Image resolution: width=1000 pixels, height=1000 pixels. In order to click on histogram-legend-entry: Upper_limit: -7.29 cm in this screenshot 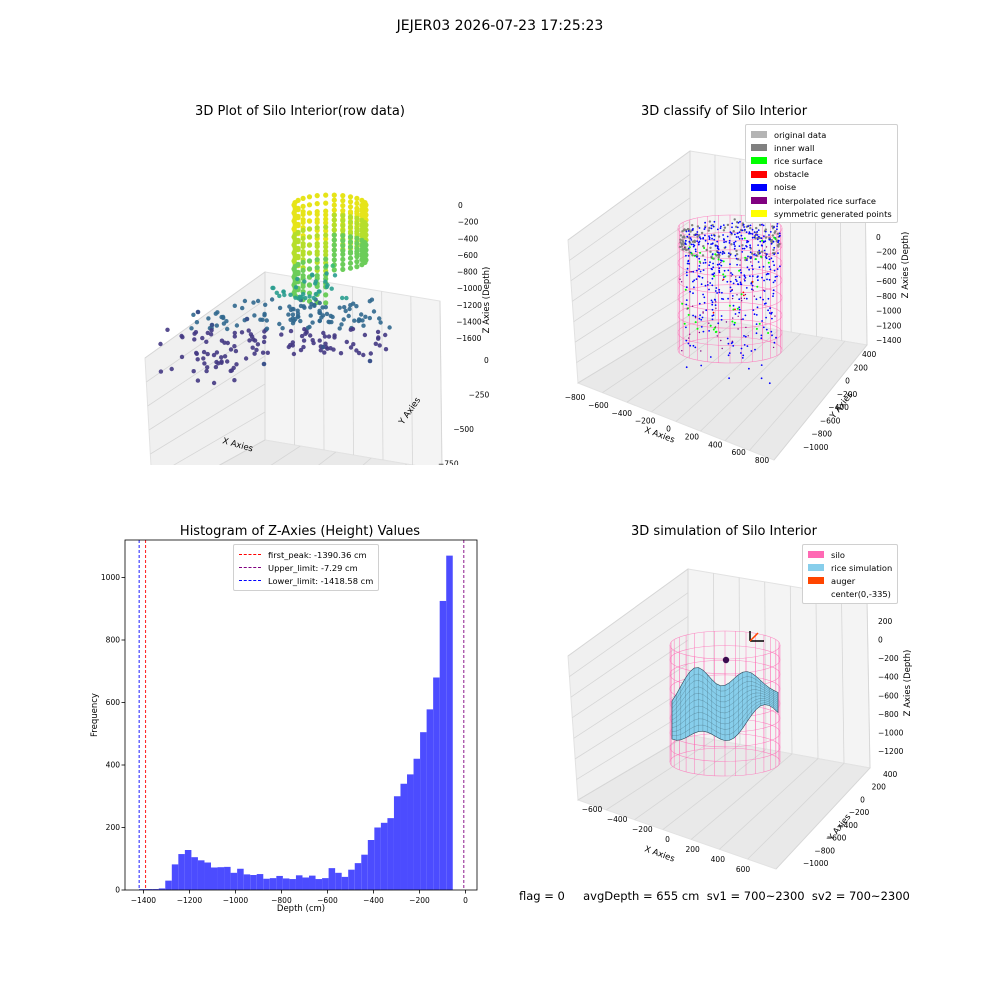, I will do `click(306, 567)`.